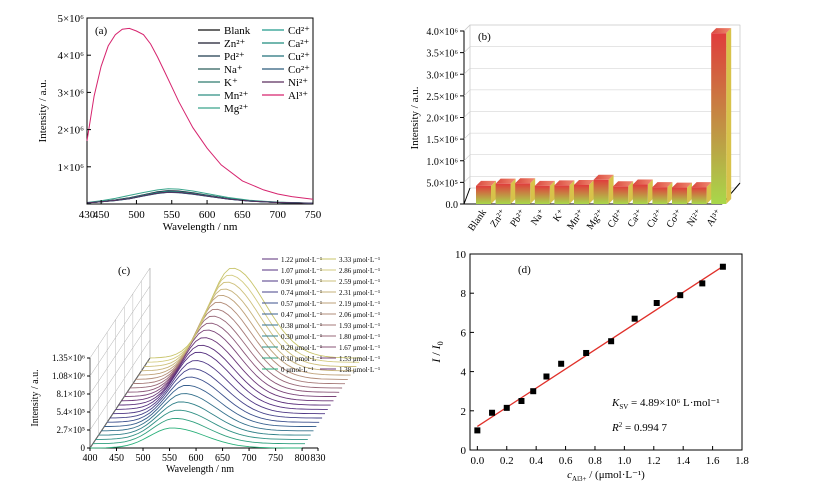 The height and width of the screenshot is (493, 819). What do you see at coordinates (359, 370) in the screenshot?
I see `panel-c-legend-label: 1.38 μmol·L⁻¹` at bounding box center [359, 370].